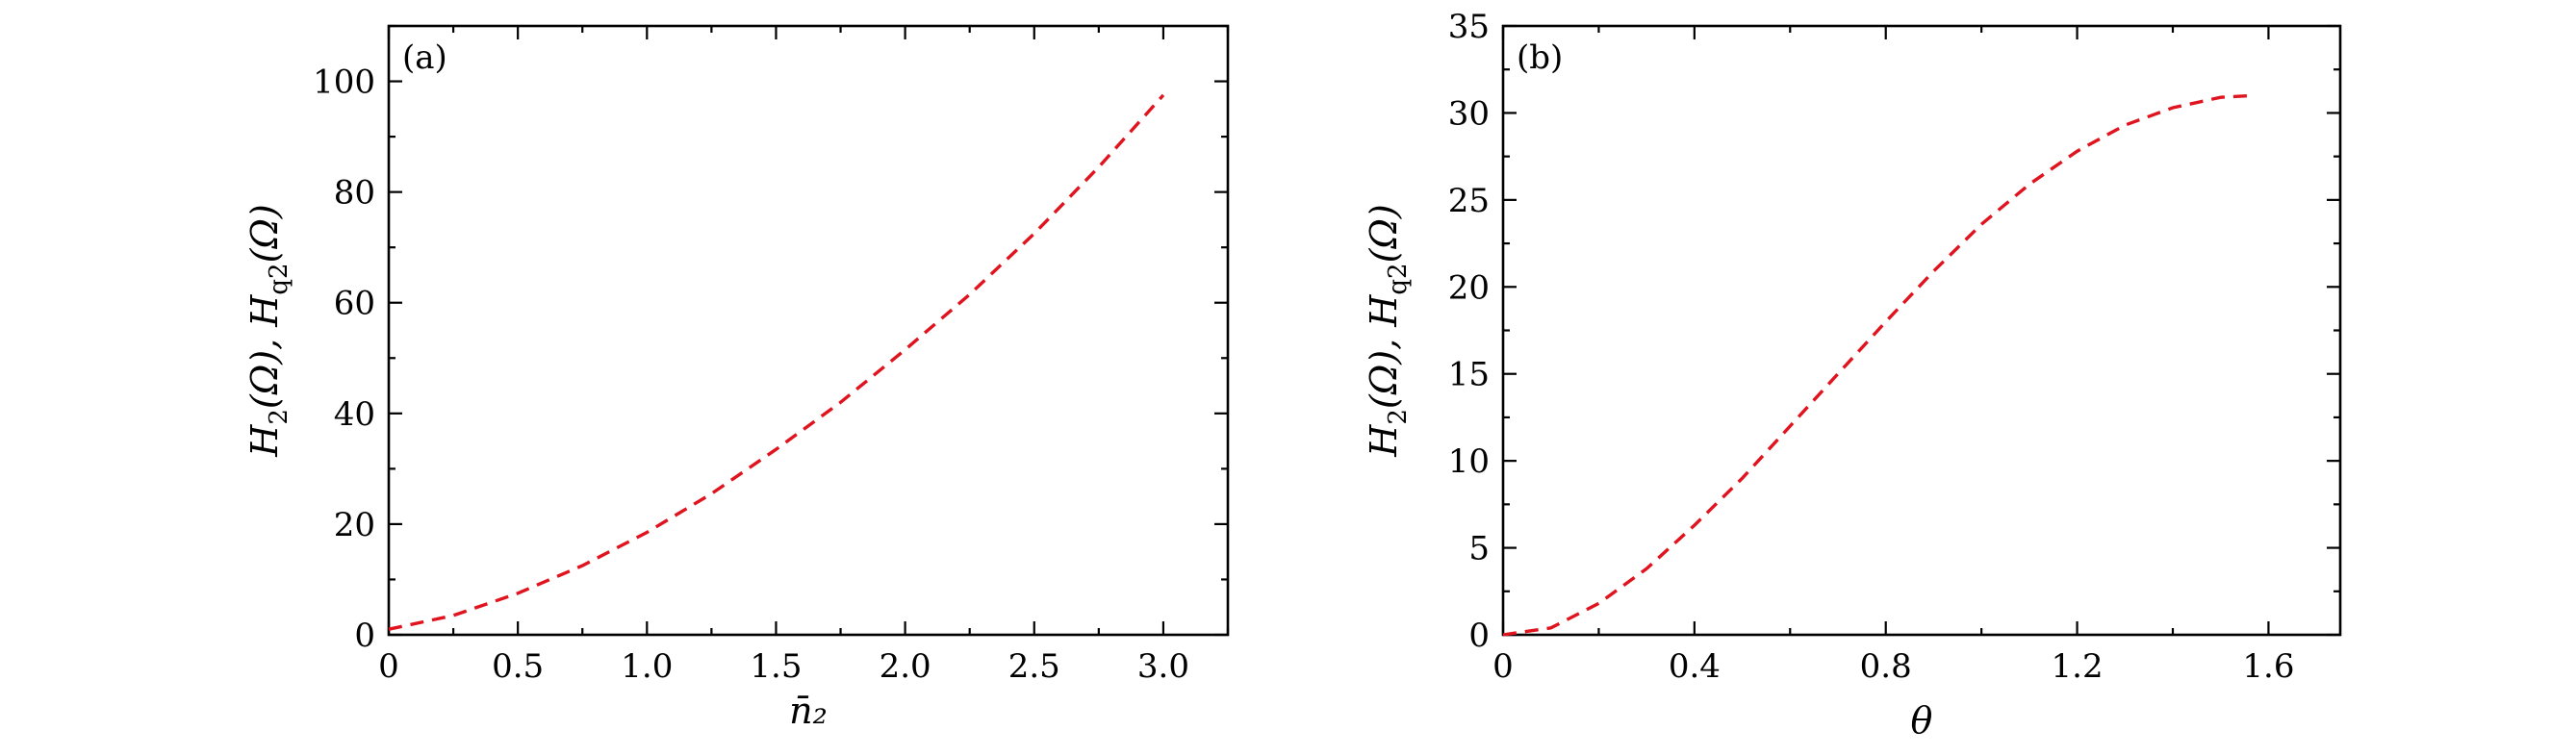 The width and height of the screenshot is (2576, 756). What do you see at coordinates (1163, 667) in the screenshot?
I see `x-tick-label: 3.0` at bounding box center [1163, 667].